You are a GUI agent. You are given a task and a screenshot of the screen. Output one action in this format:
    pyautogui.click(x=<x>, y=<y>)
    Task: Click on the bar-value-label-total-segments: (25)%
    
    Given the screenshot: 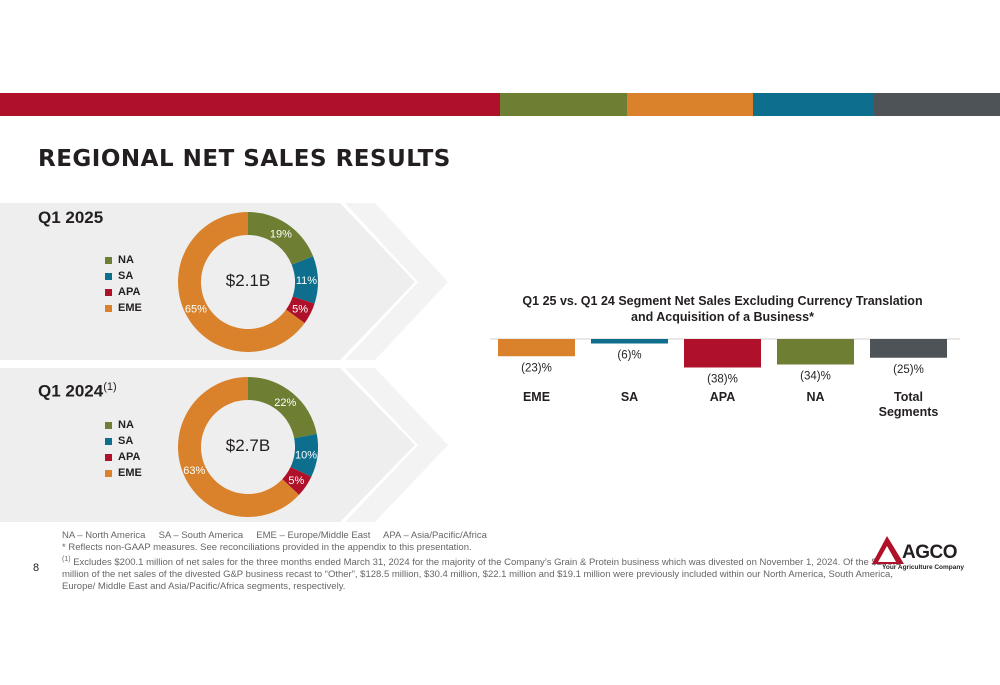 What is the action you would take?
    pyautogui.click(x=908, y=370)
    